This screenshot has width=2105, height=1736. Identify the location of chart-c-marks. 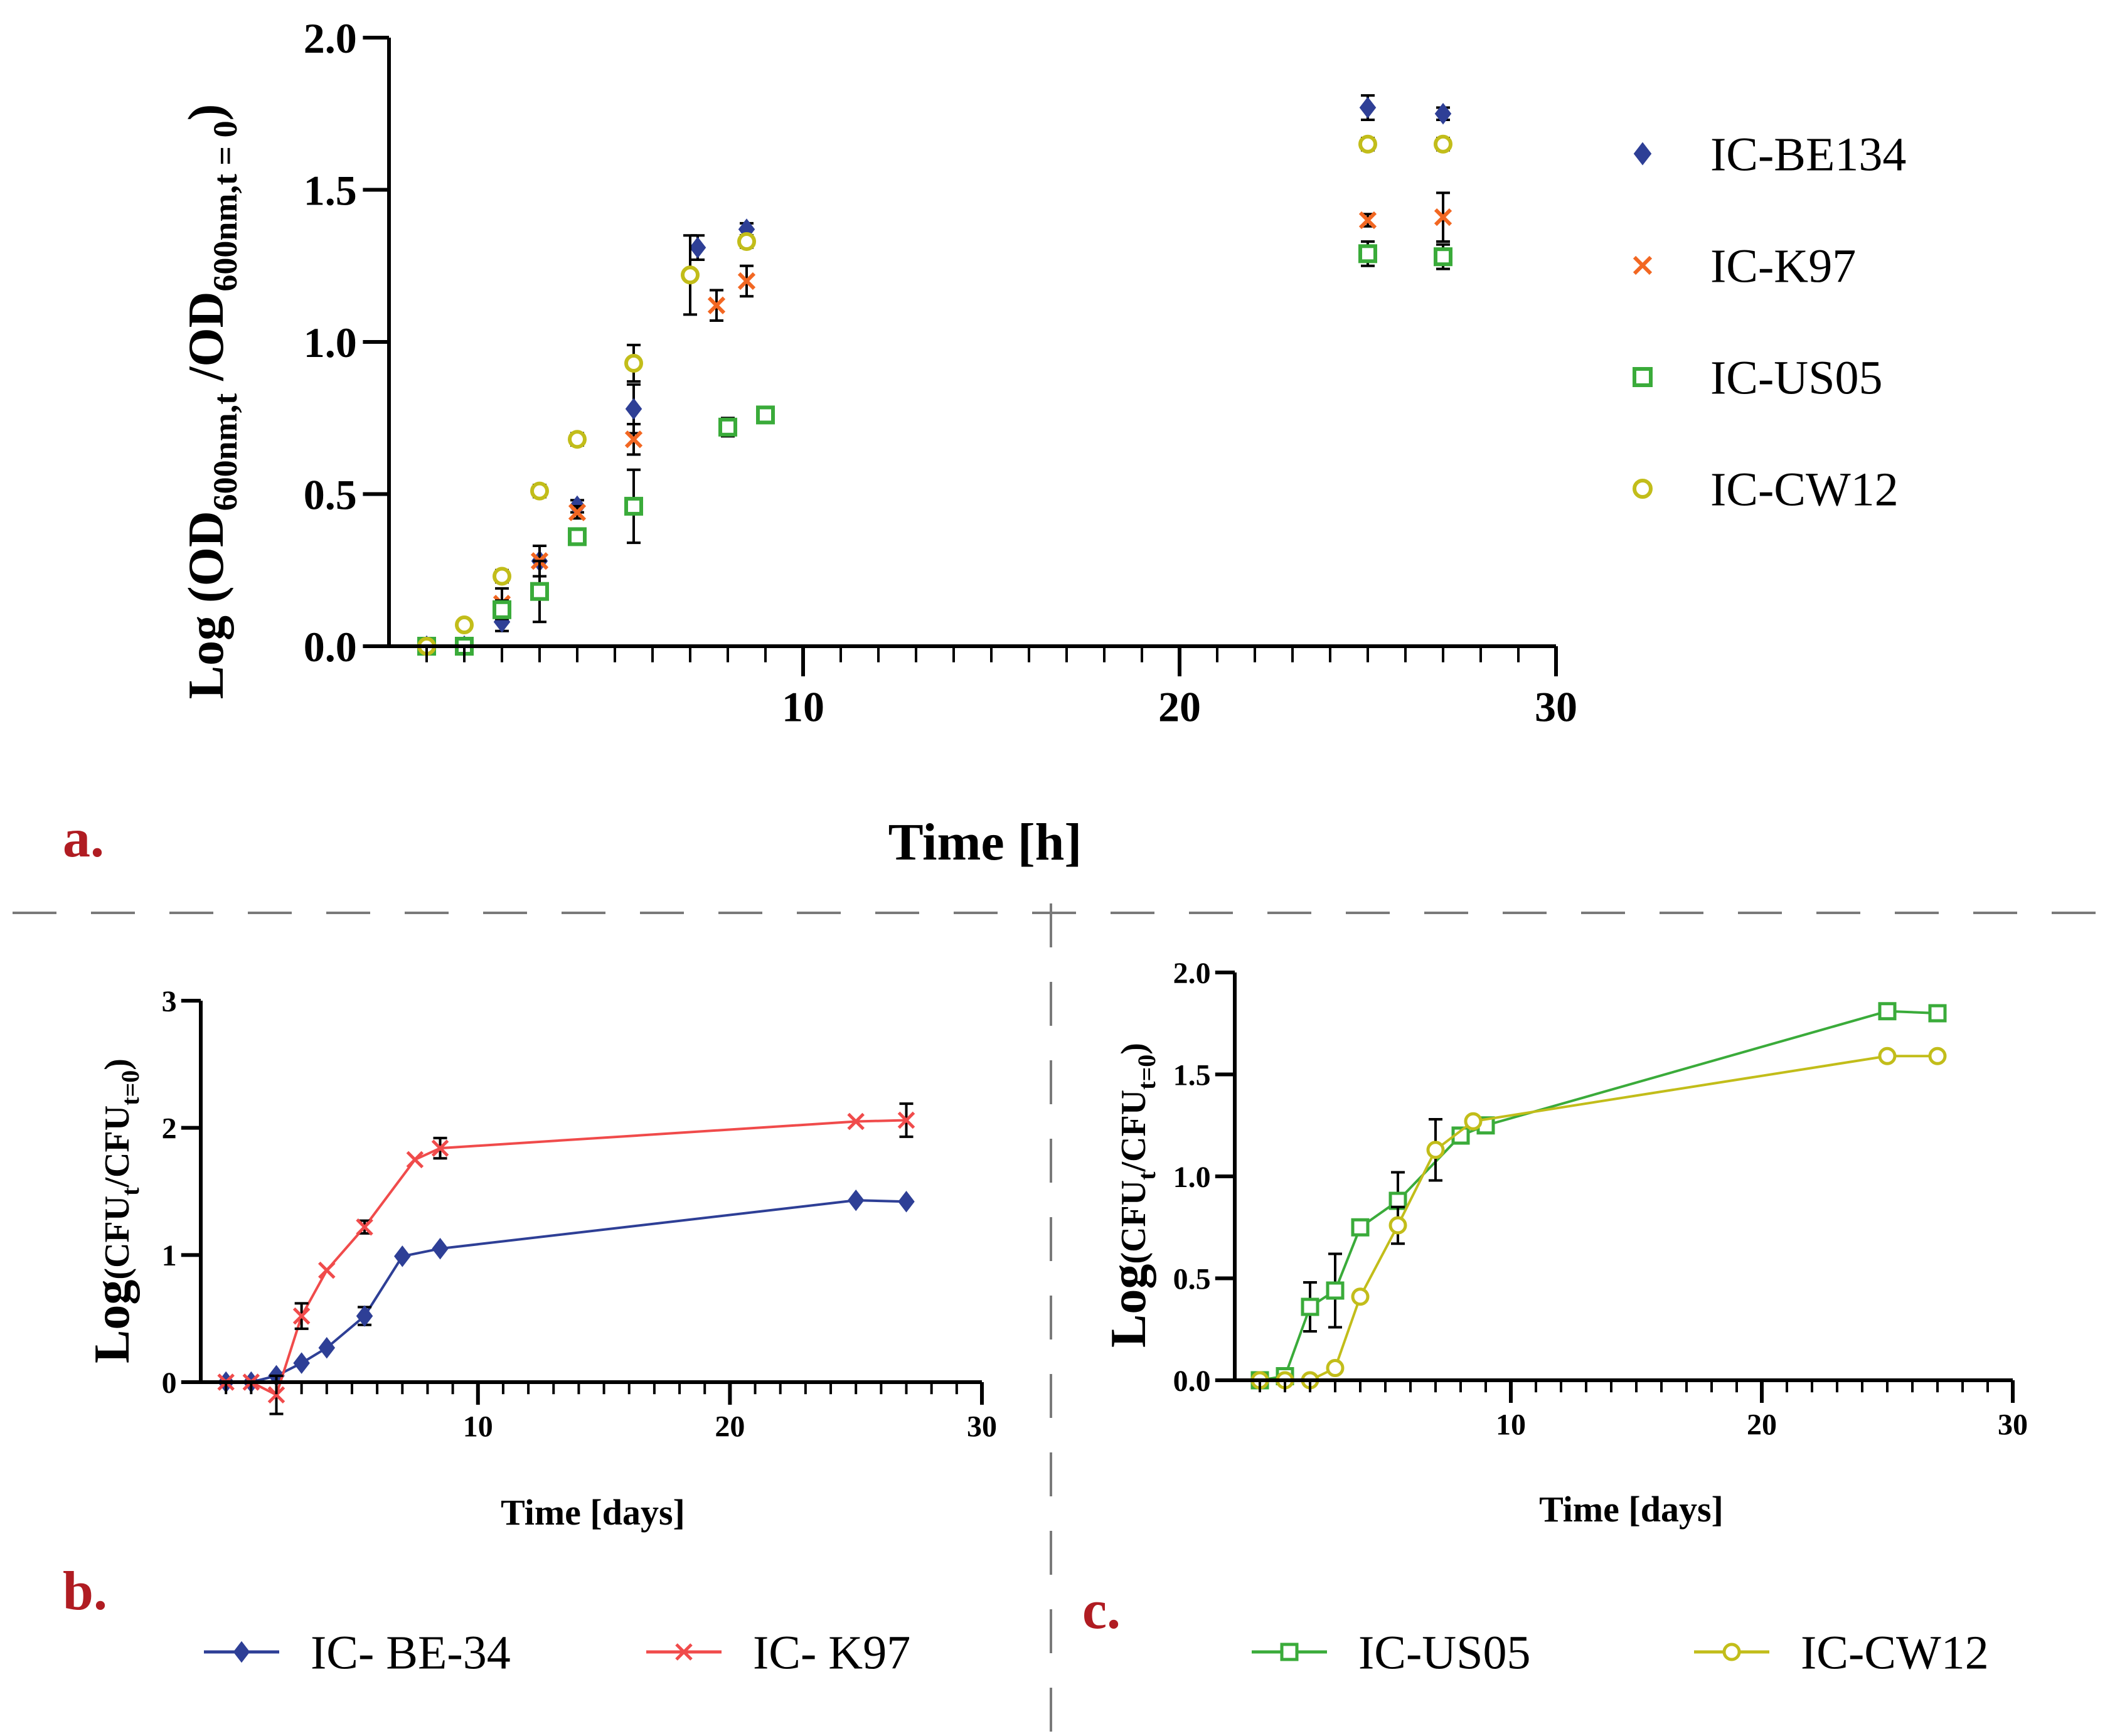
(1599, 1196).